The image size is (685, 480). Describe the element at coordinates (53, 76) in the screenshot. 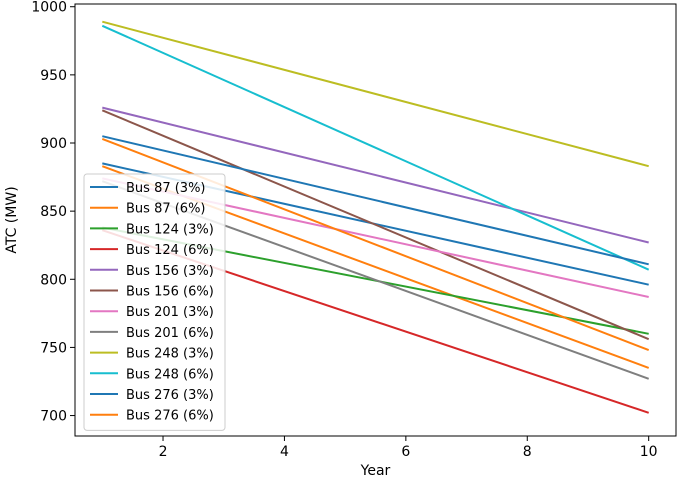

I see `y-tick-label: 950` at that location.